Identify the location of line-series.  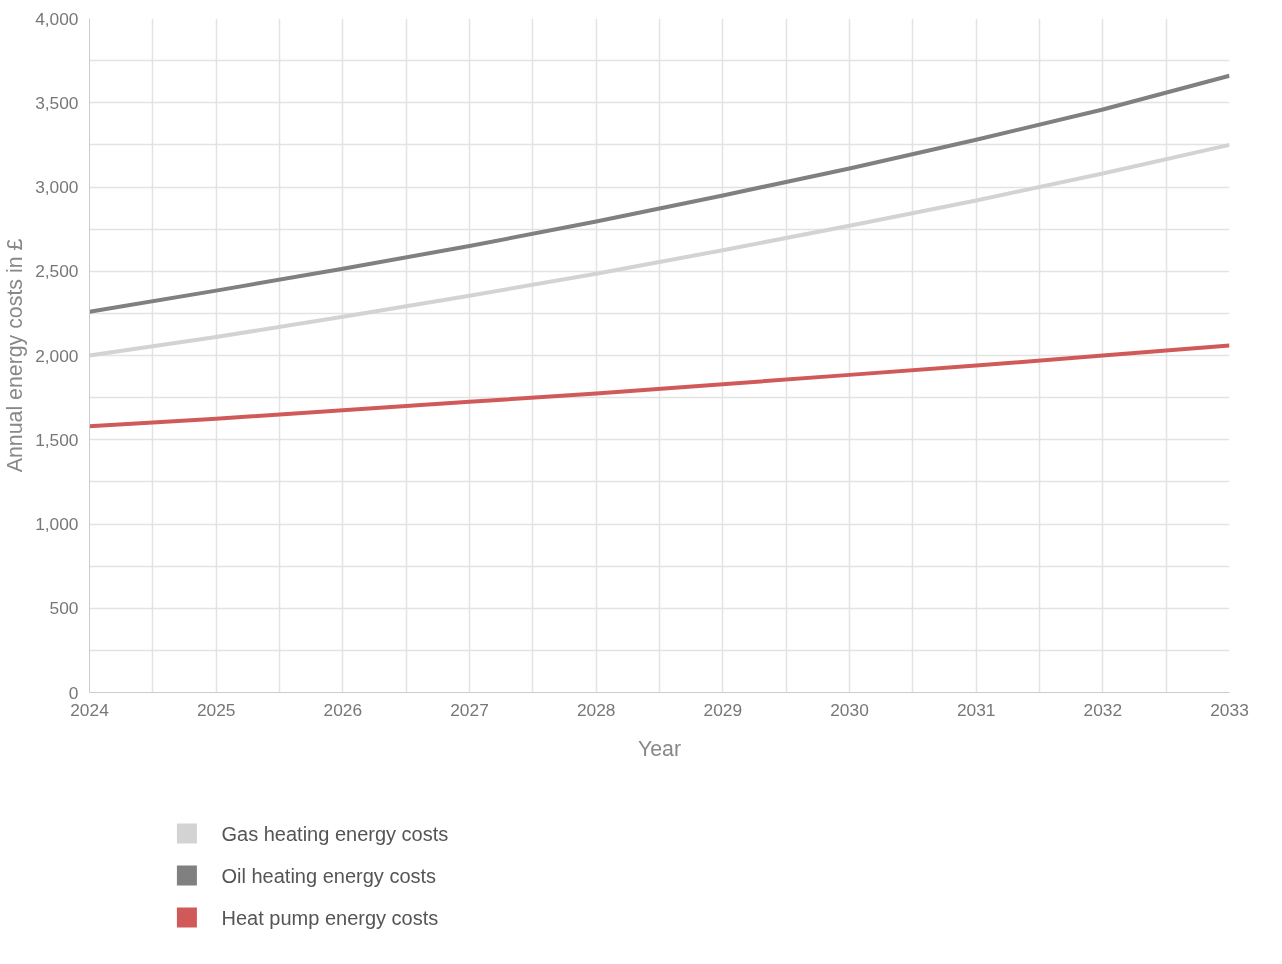
(659, 386).